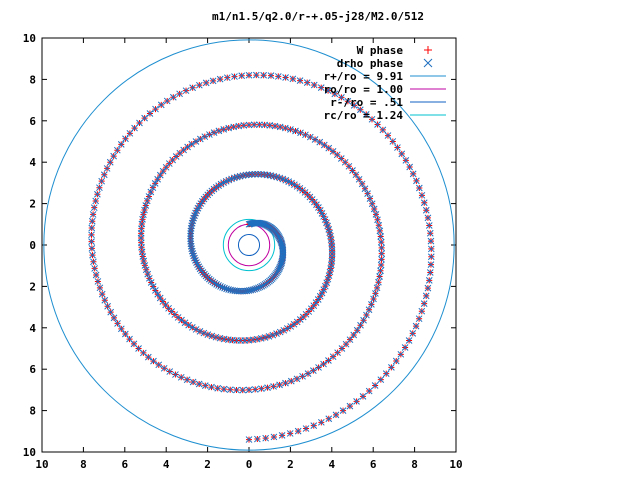 This screenshot has width=640, height=480. What do you see at coordinates (370, 63) in the screenshot?
I see `legend-label: drho phase` at bounding box center [370, 63].